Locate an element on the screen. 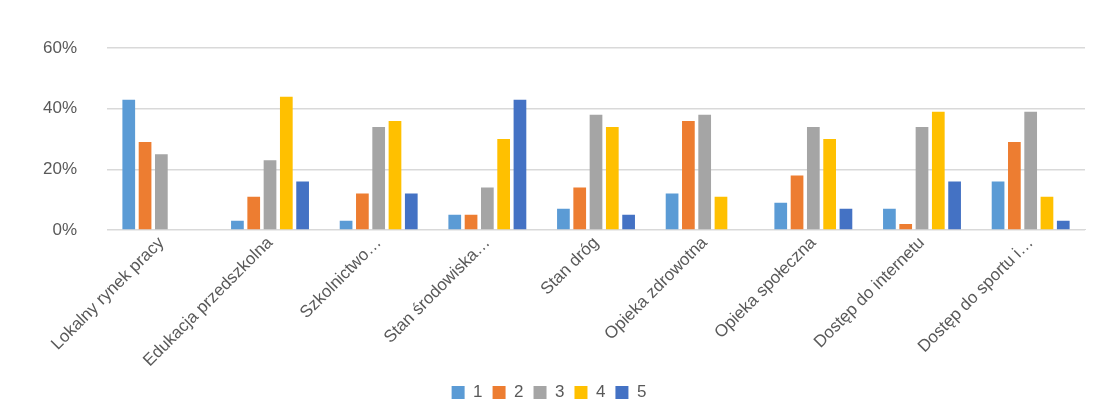  y-tick-label: 20% is located at coordinates (60, 169).